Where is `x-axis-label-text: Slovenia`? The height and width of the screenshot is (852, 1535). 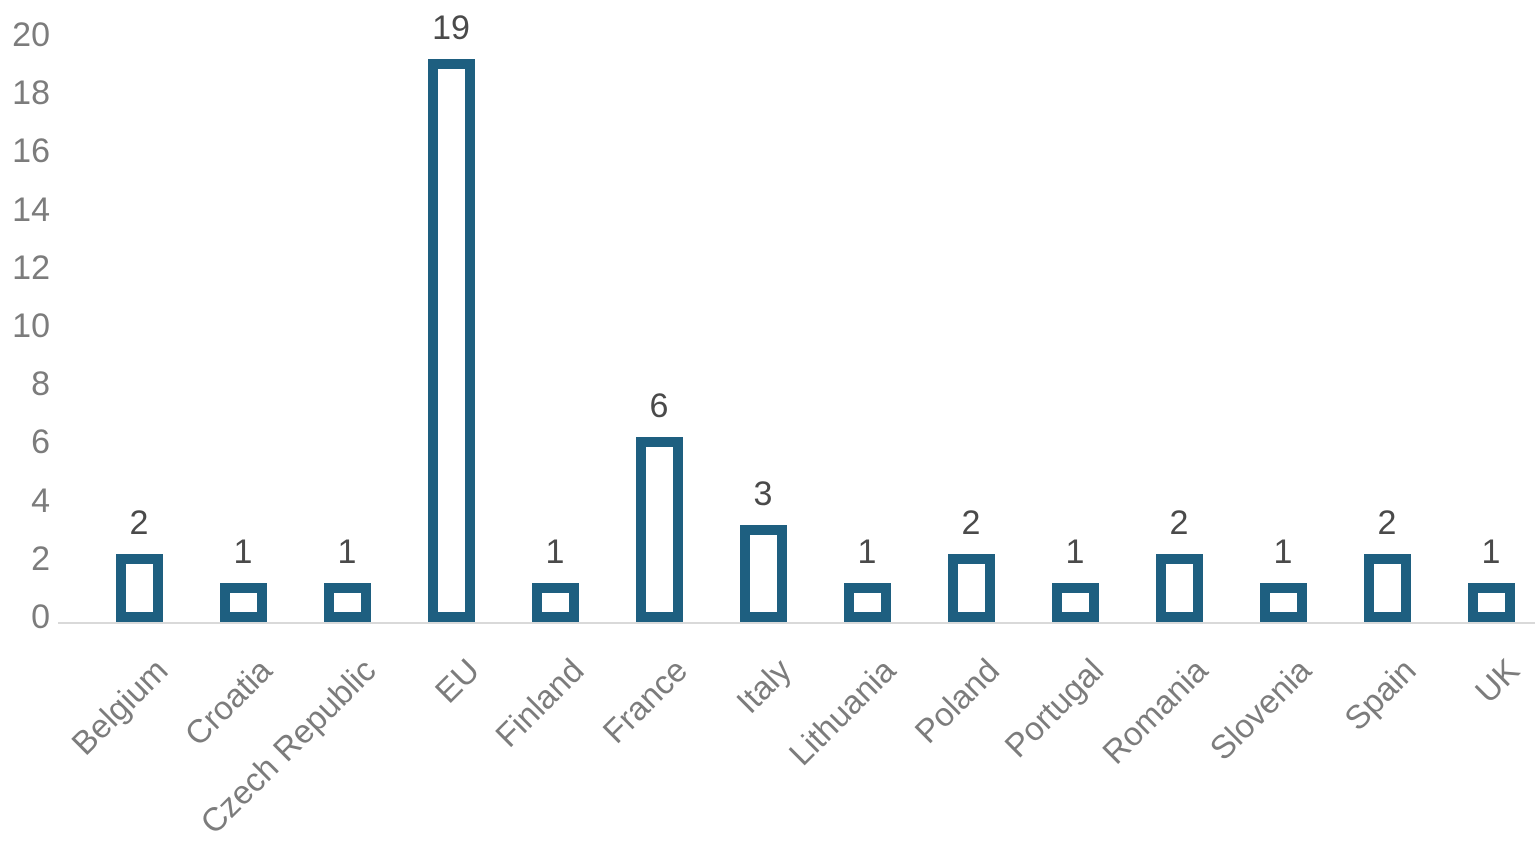
x-axis-label-text: Slovenia is located at coordinates (1260, 709).